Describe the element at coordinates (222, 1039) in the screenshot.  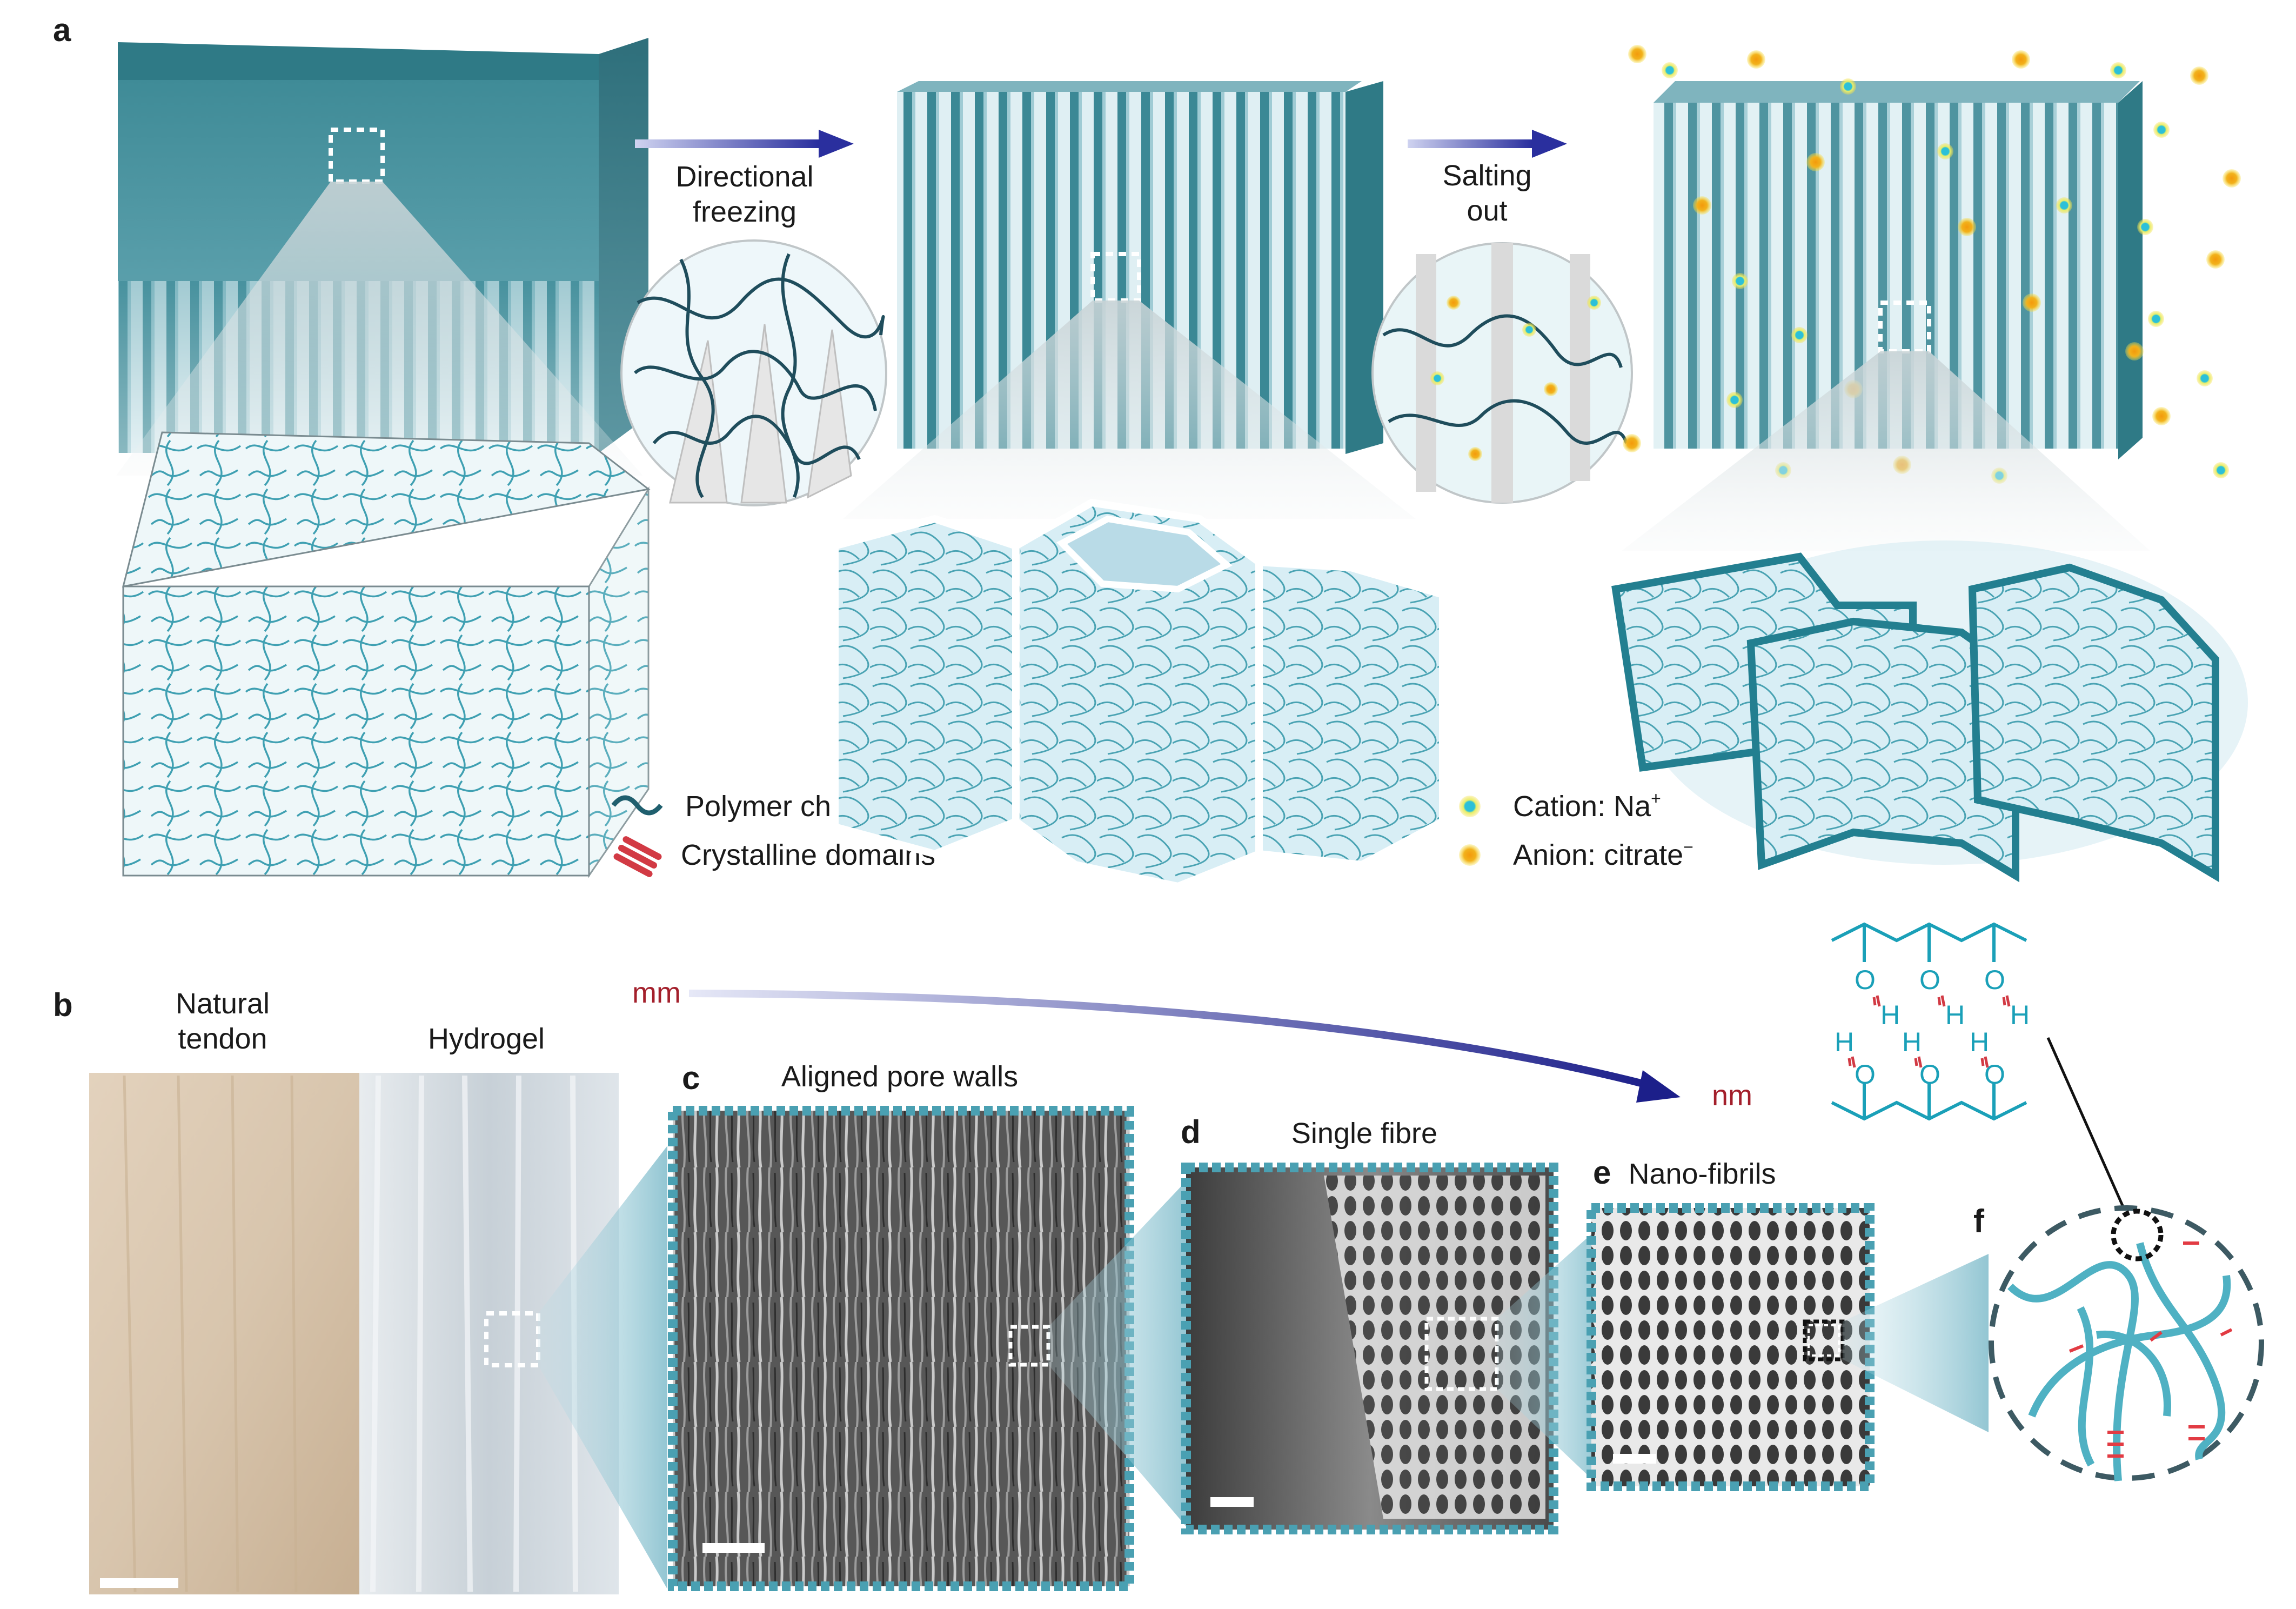
I see `natural-tendon-label-line2: tendon` at that location.